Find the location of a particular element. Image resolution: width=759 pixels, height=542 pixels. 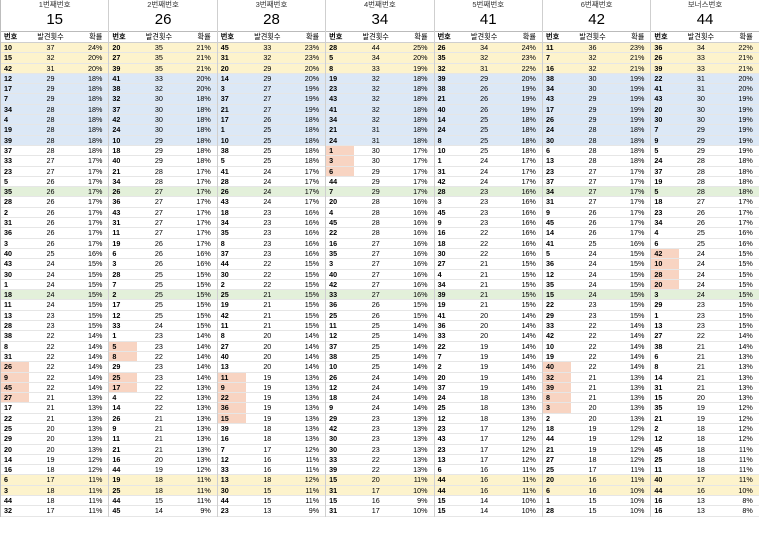

table-row: 2 22 15% is located at coordinates (271, 285).